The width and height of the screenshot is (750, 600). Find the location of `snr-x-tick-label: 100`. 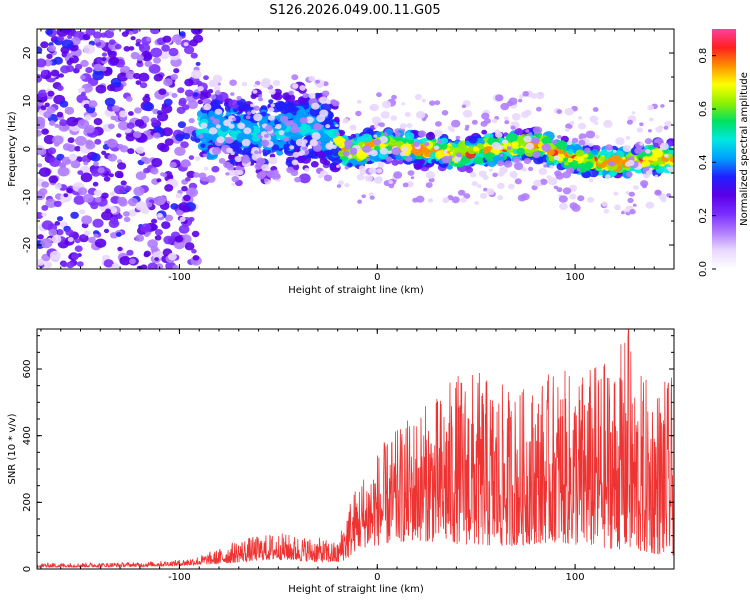

snr-x-tick-label: 100 is located at coordinates (575, 577).